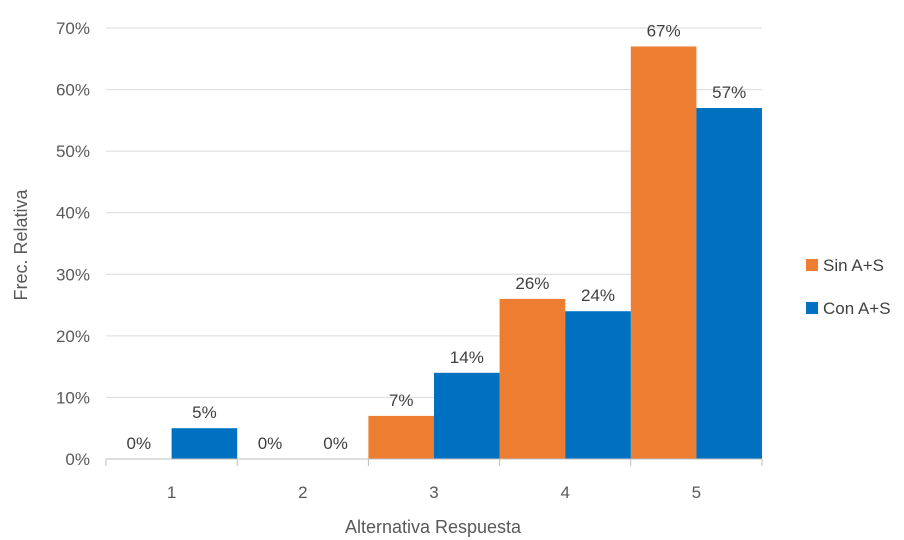  I want to click on x-tick-label: 5, so click(696, 492).